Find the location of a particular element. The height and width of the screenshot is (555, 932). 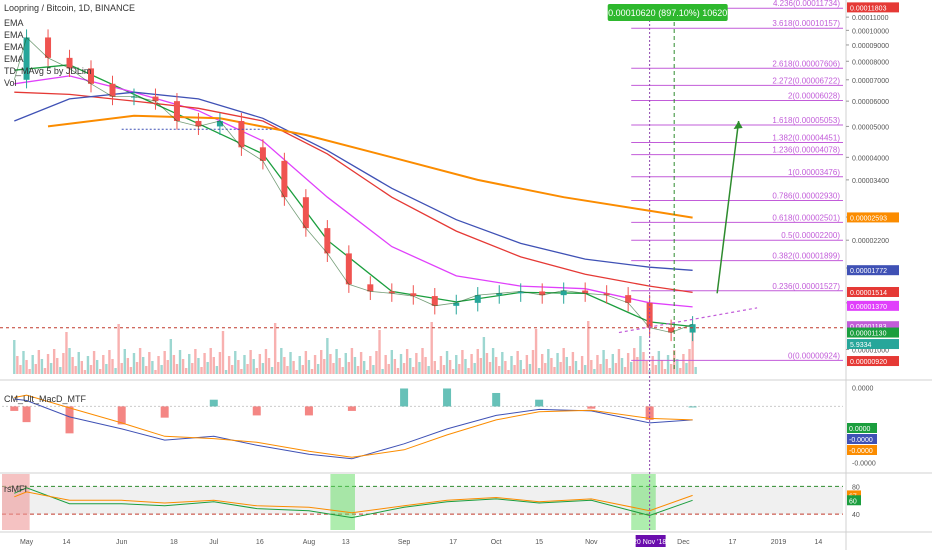

fib-label: 0(0.00000924) is located at coordinates (814, 355).